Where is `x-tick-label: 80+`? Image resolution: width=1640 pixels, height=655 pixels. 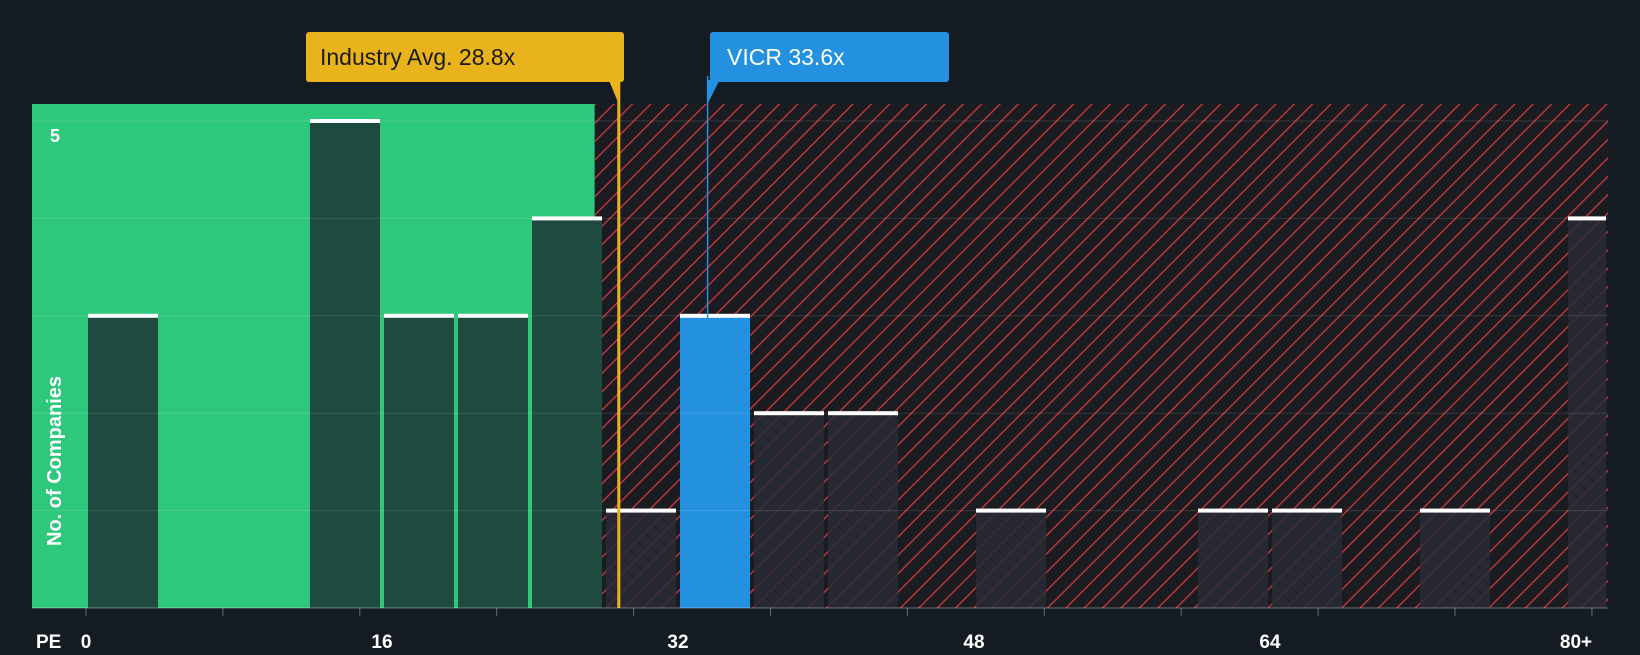 x-tick-label: 80+ is located at coordinates (1576, 641).